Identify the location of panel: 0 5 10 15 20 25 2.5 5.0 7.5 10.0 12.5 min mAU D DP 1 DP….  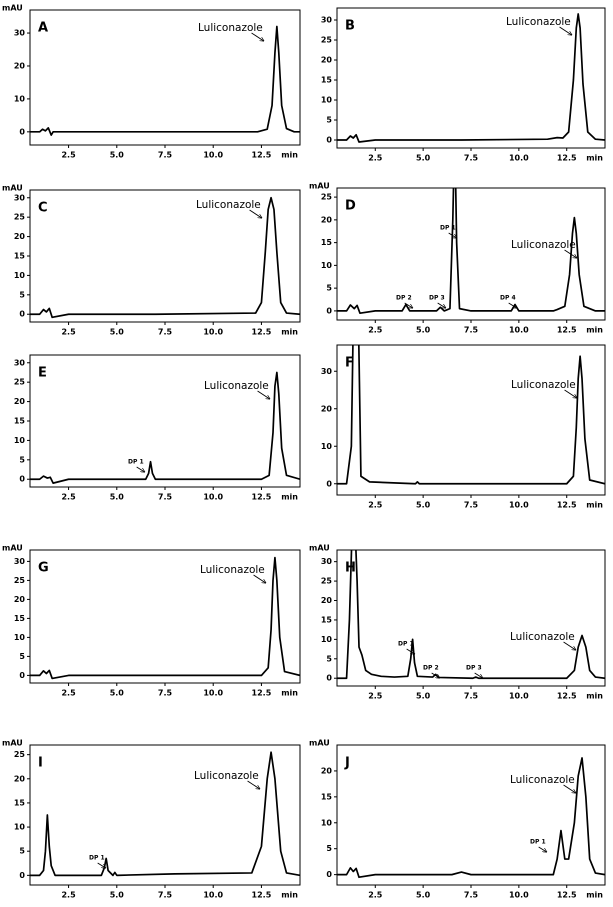
(457, 258).